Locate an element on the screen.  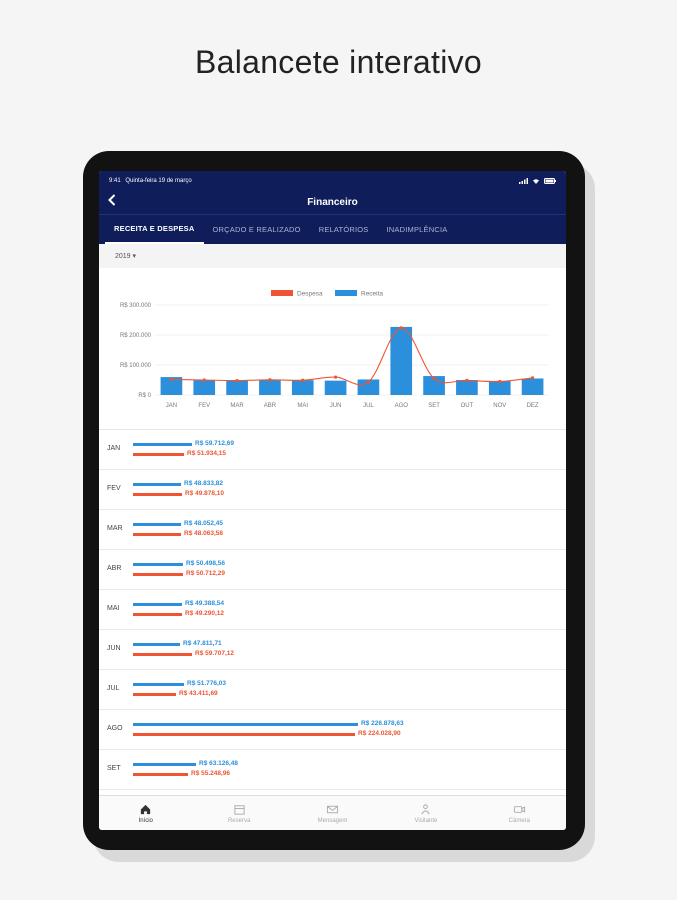
month-label: JAN is located at coordinates (114, 448).